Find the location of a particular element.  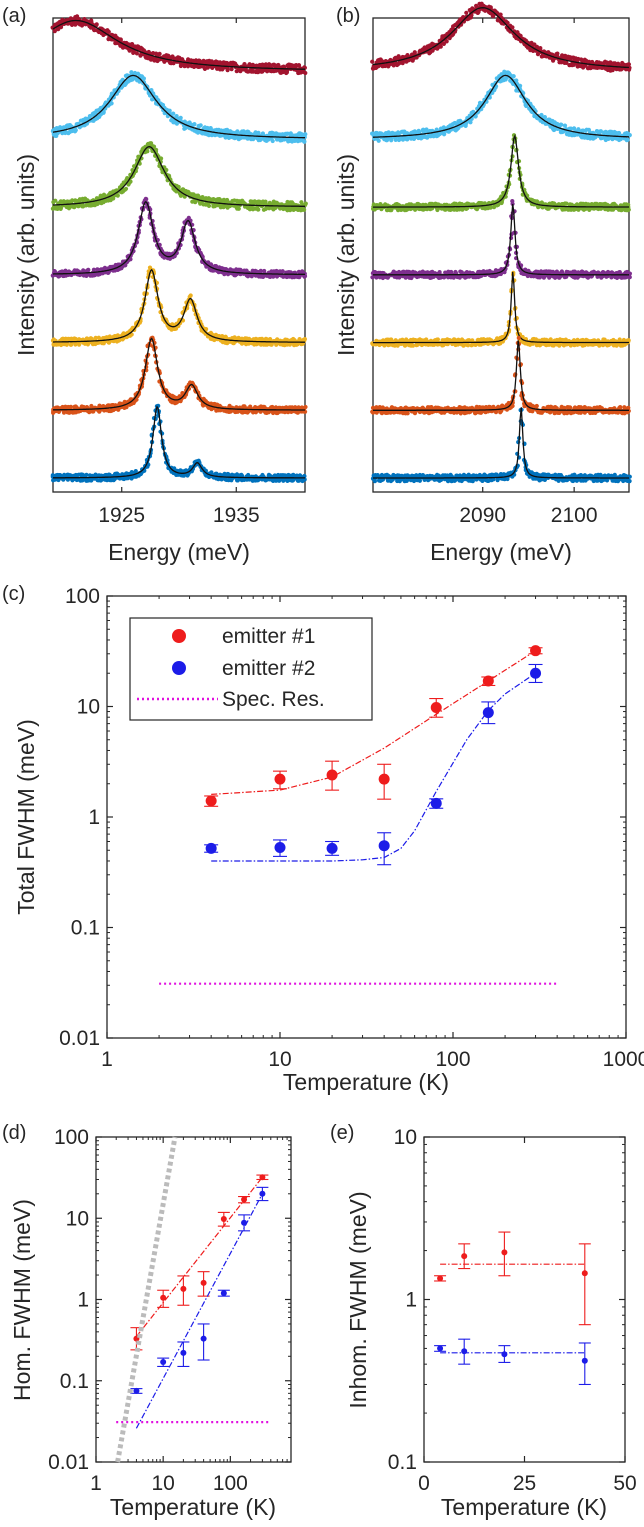

panel-b-spectra is located at coordinates (501, 242).